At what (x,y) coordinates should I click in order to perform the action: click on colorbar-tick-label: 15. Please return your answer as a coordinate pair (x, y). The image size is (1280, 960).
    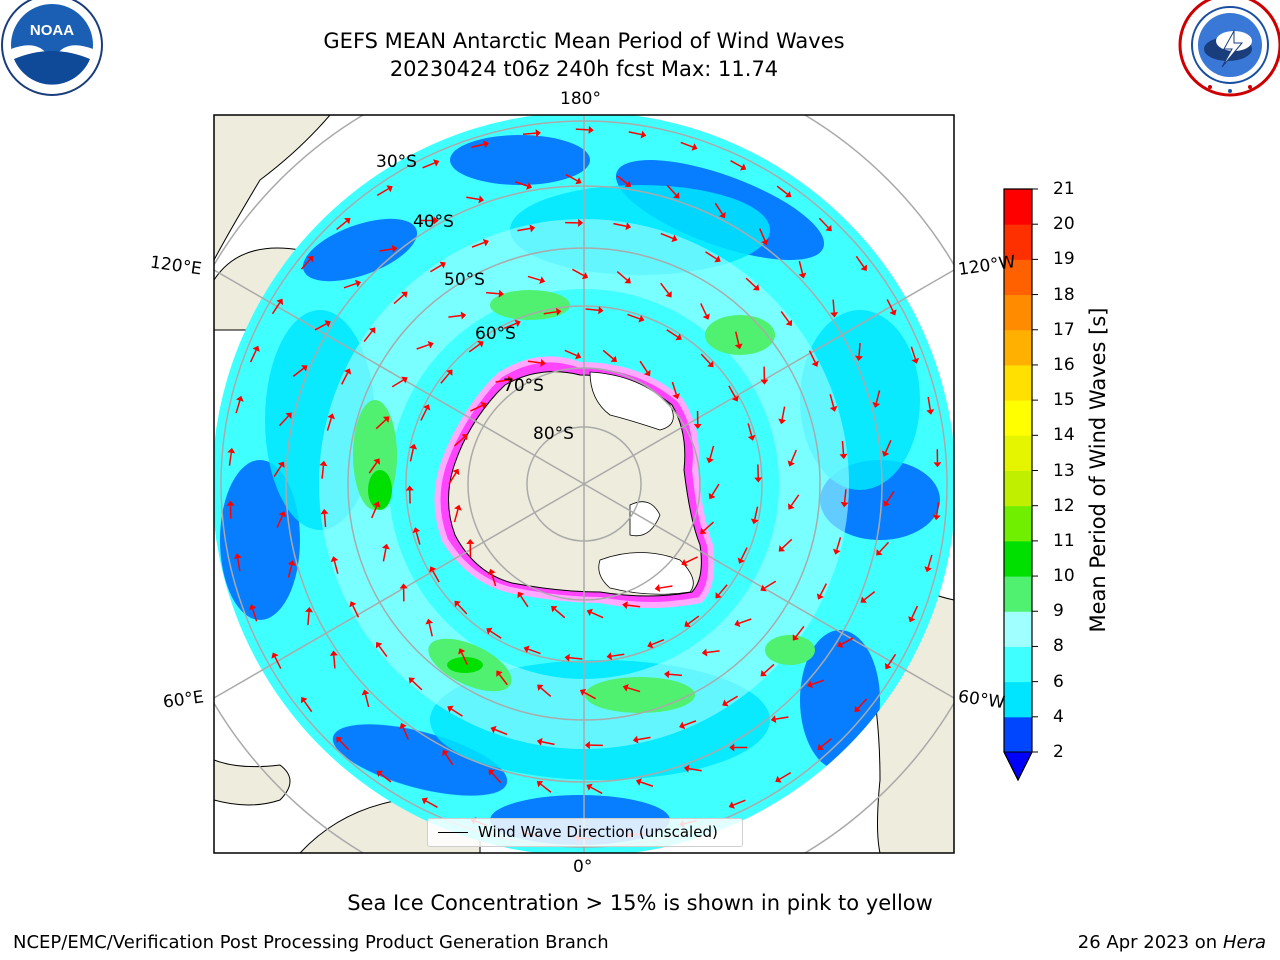
    Looking at the image, I should click on (1064, 400).